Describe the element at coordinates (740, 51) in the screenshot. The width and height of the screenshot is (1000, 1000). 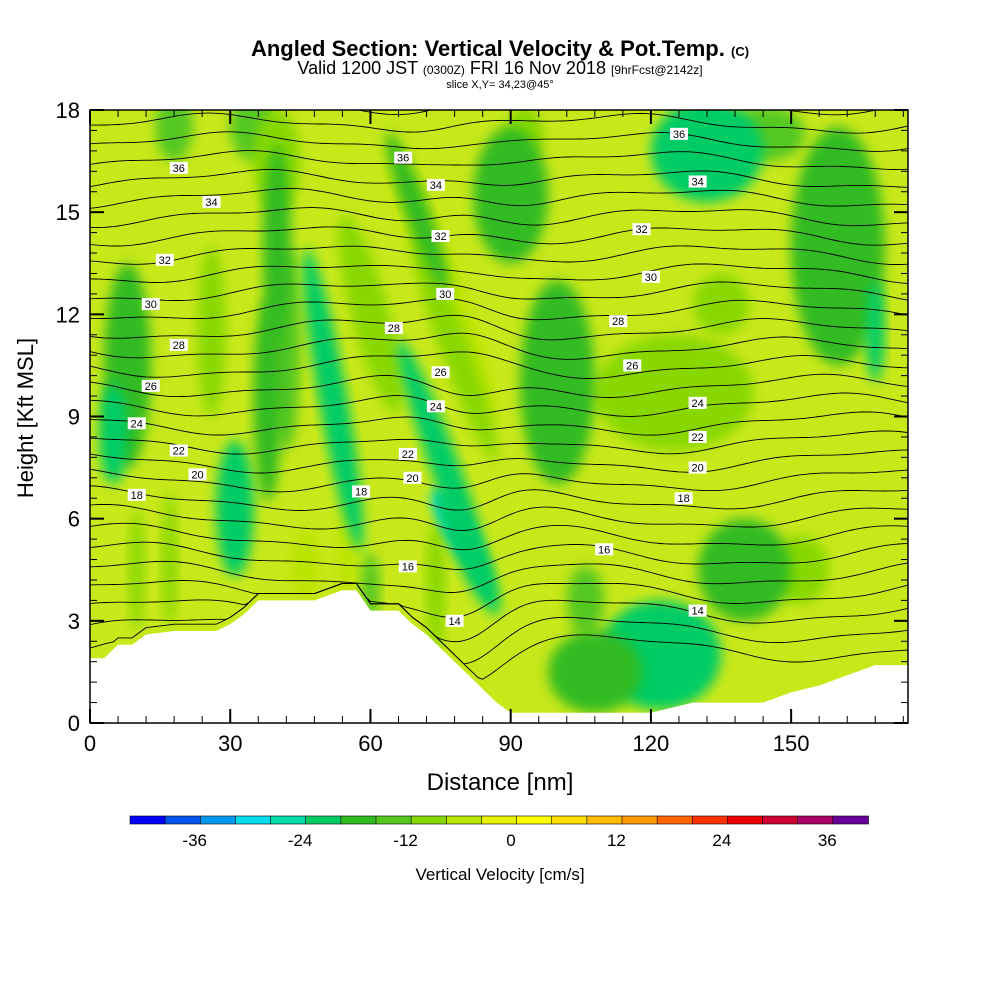
I see `chart-title-unit: (C)` at that location.